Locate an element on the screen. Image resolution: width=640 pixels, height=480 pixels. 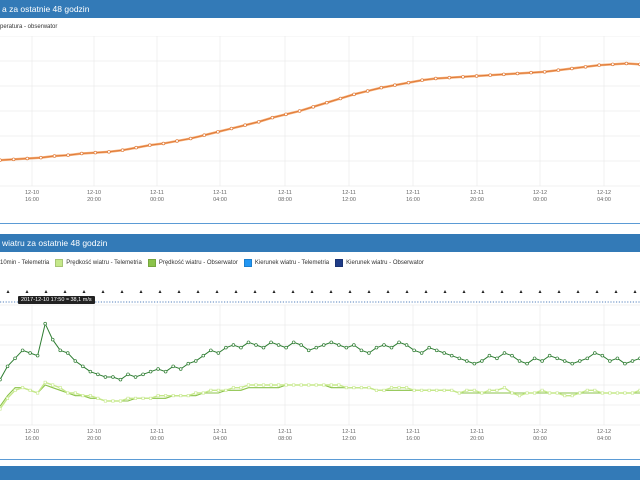
legend-swatch is located at coordinates (247, 263).